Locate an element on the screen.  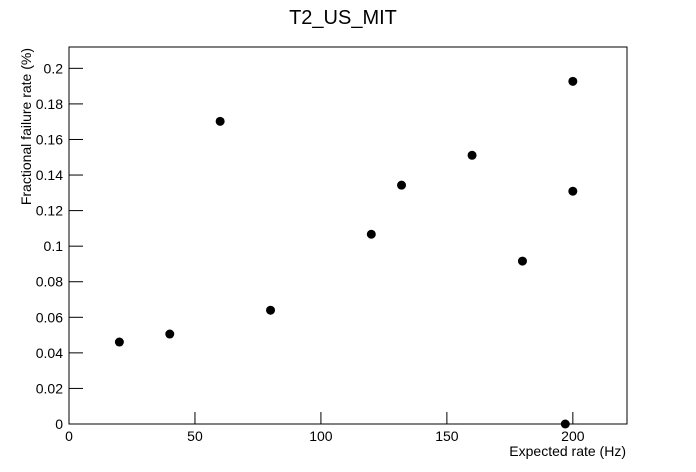
x-tick-label: 0 is located at coordinates (69, 436).